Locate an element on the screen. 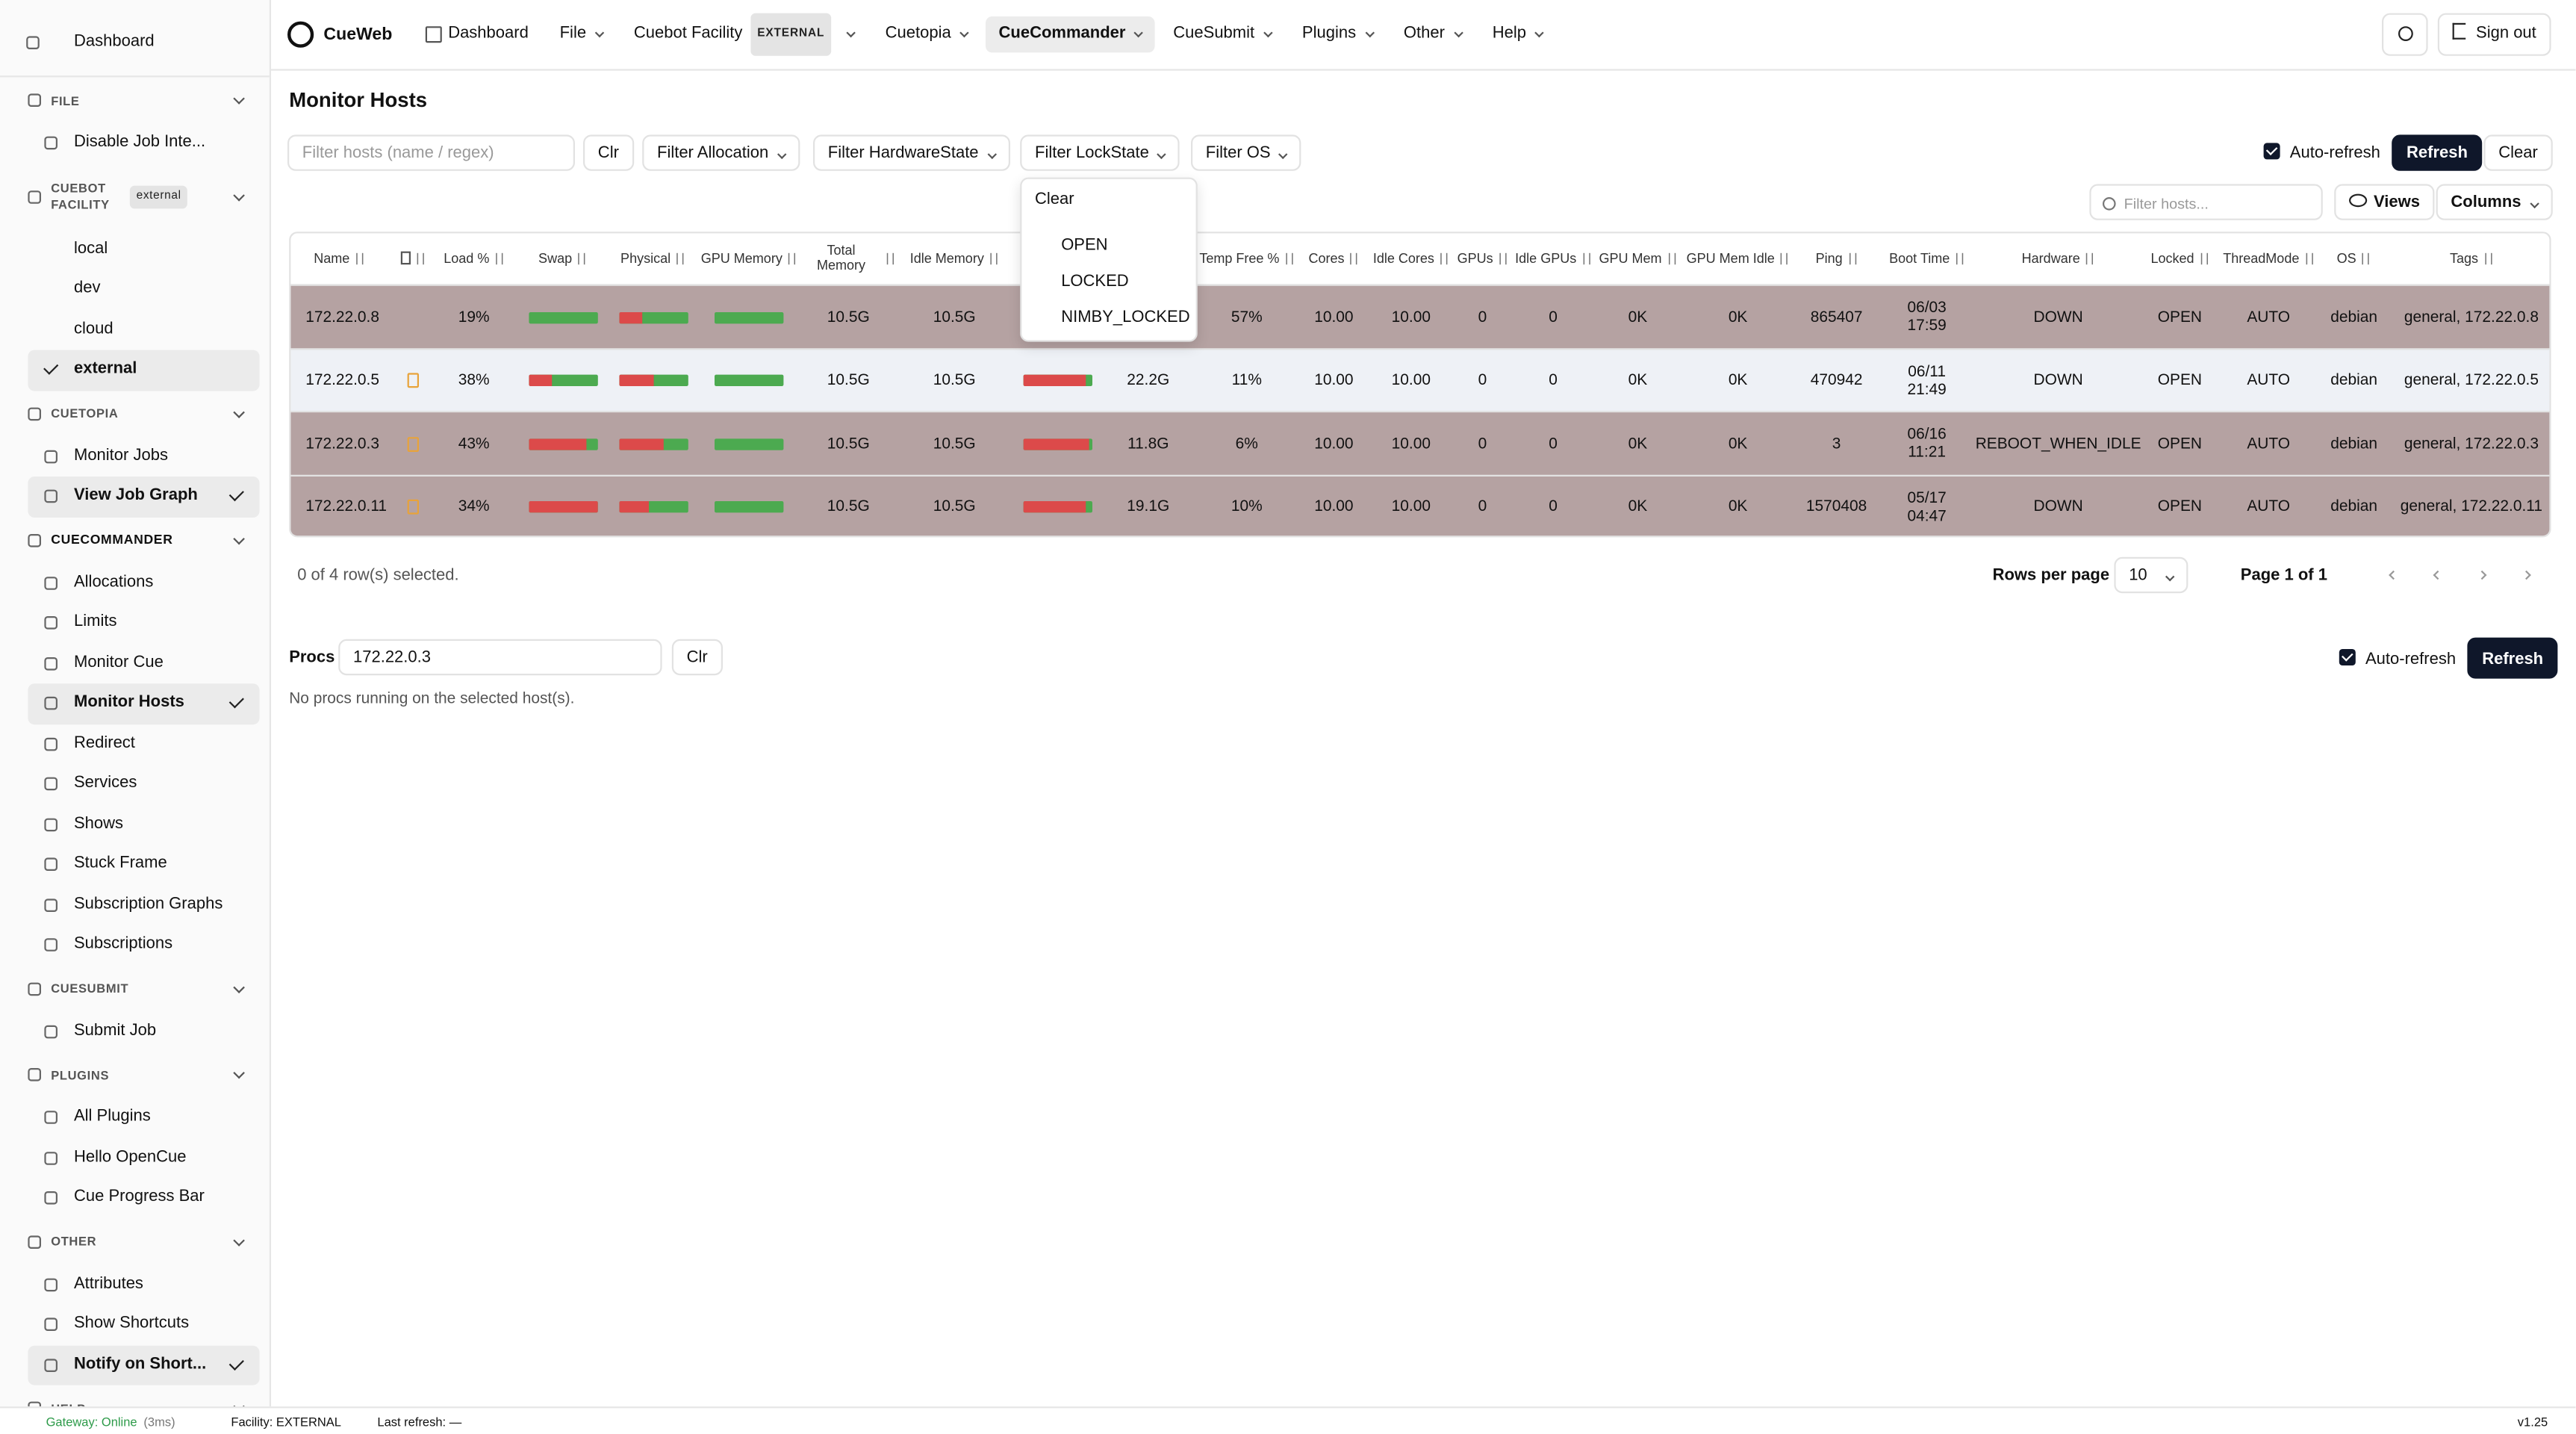  sidebar-dashboard: Dashboard is located at coordinates (134, 43).